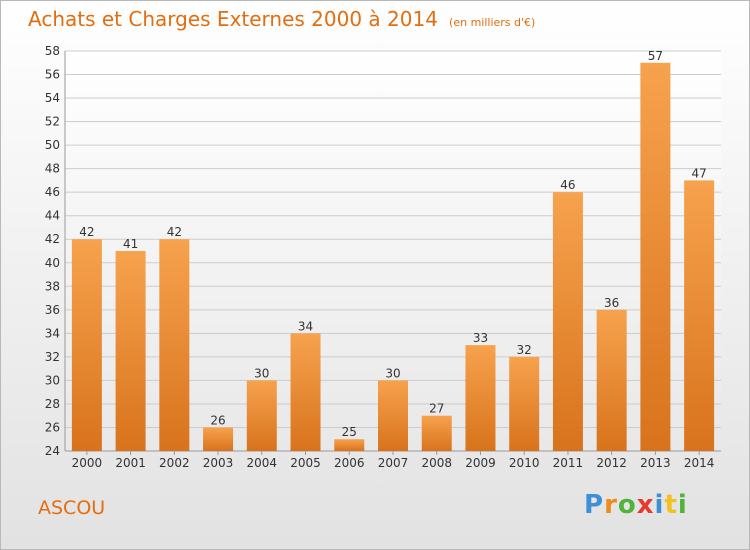 The image size is (750, 550). Describe the element at coordinates (261, 415) in the screenshot. I see `bar-2004` at that location.